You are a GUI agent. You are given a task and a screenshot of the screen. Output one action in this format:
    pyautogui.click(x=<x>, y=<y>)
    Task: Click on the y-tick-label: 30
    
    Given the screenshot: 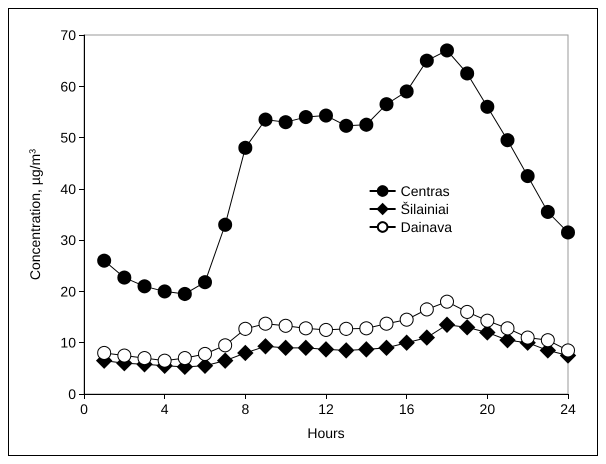 What is the action you would take?
    pyautogui.click(x=68, y=240)
    